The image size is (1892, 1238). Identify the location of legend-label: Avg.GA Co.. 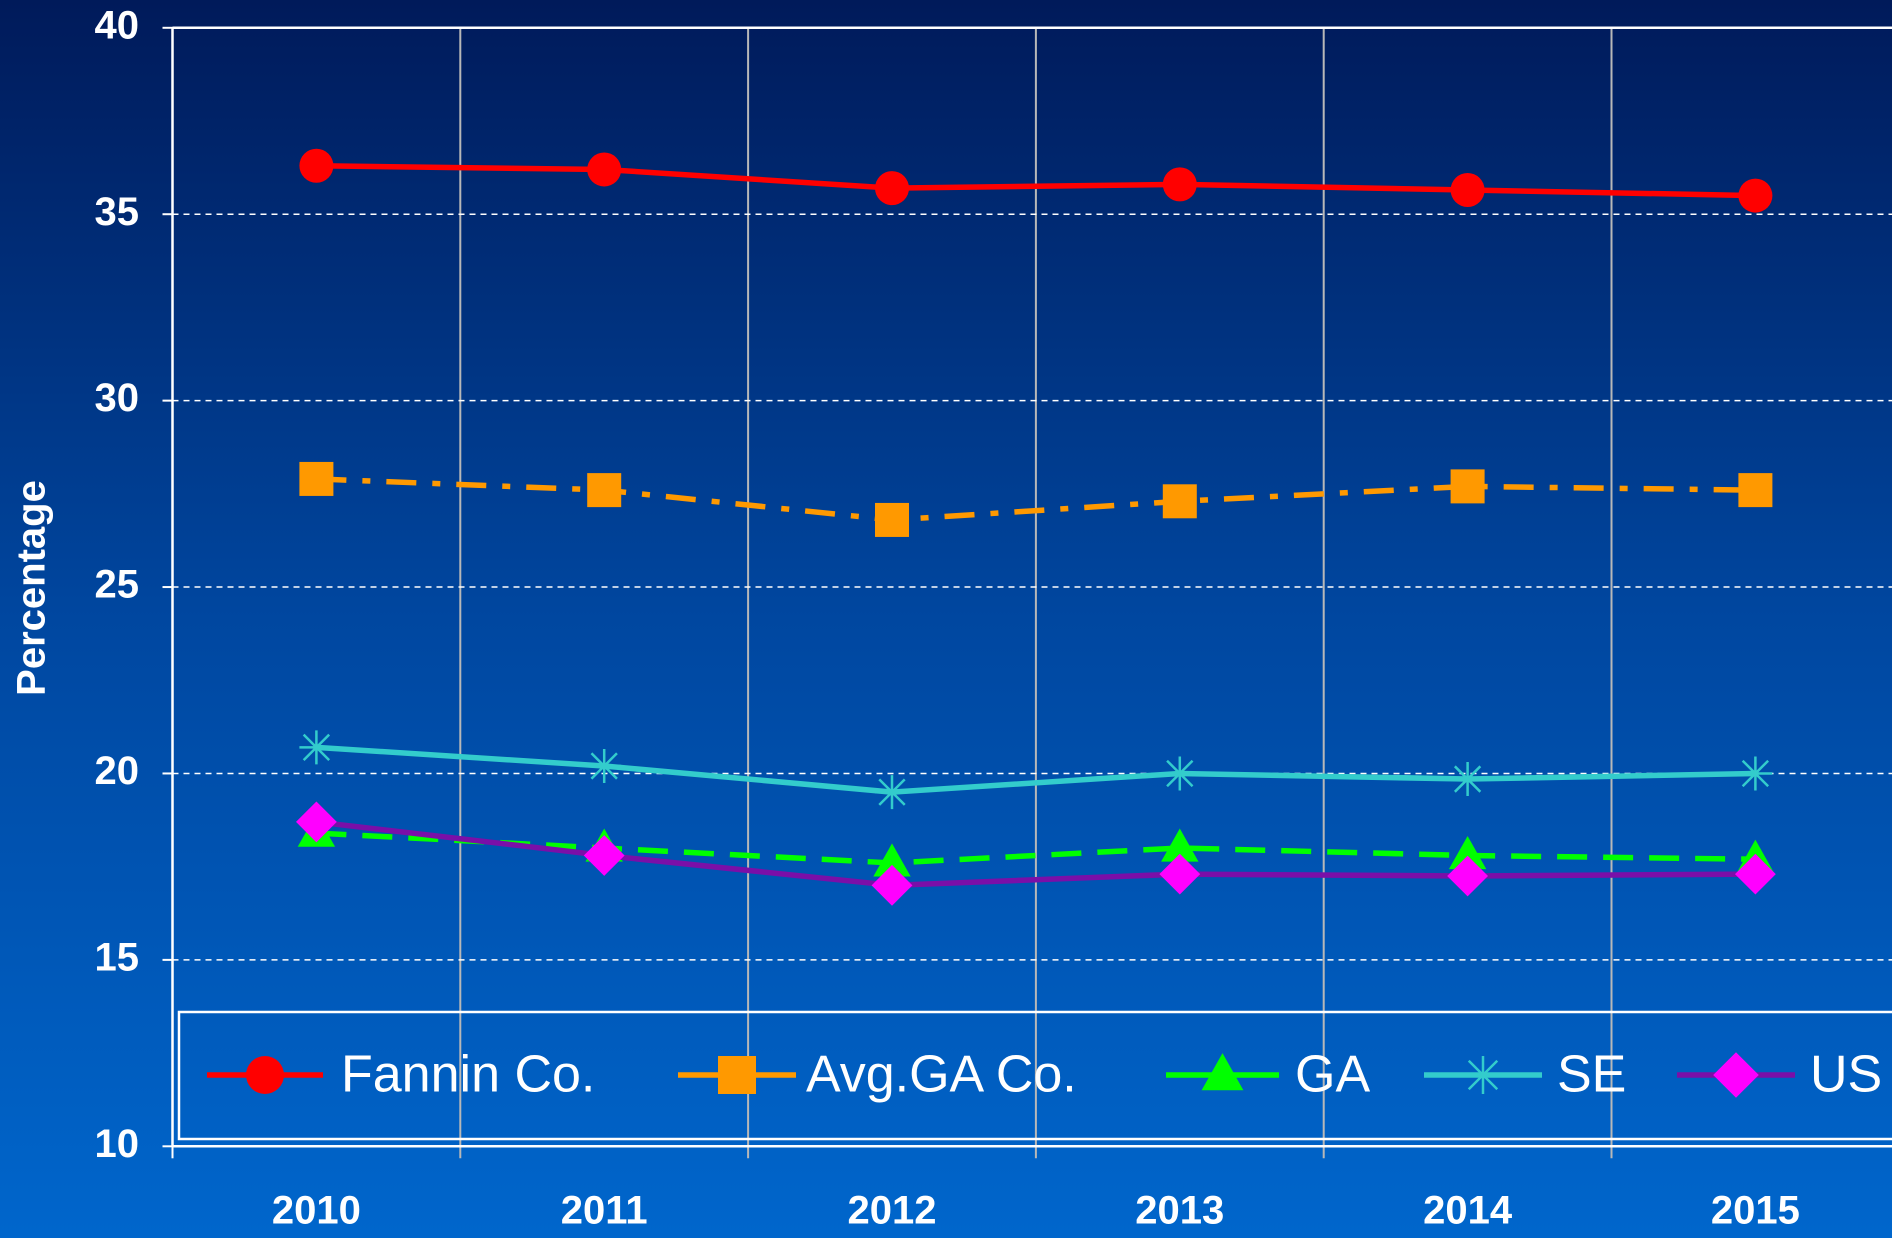
(941, 1075).